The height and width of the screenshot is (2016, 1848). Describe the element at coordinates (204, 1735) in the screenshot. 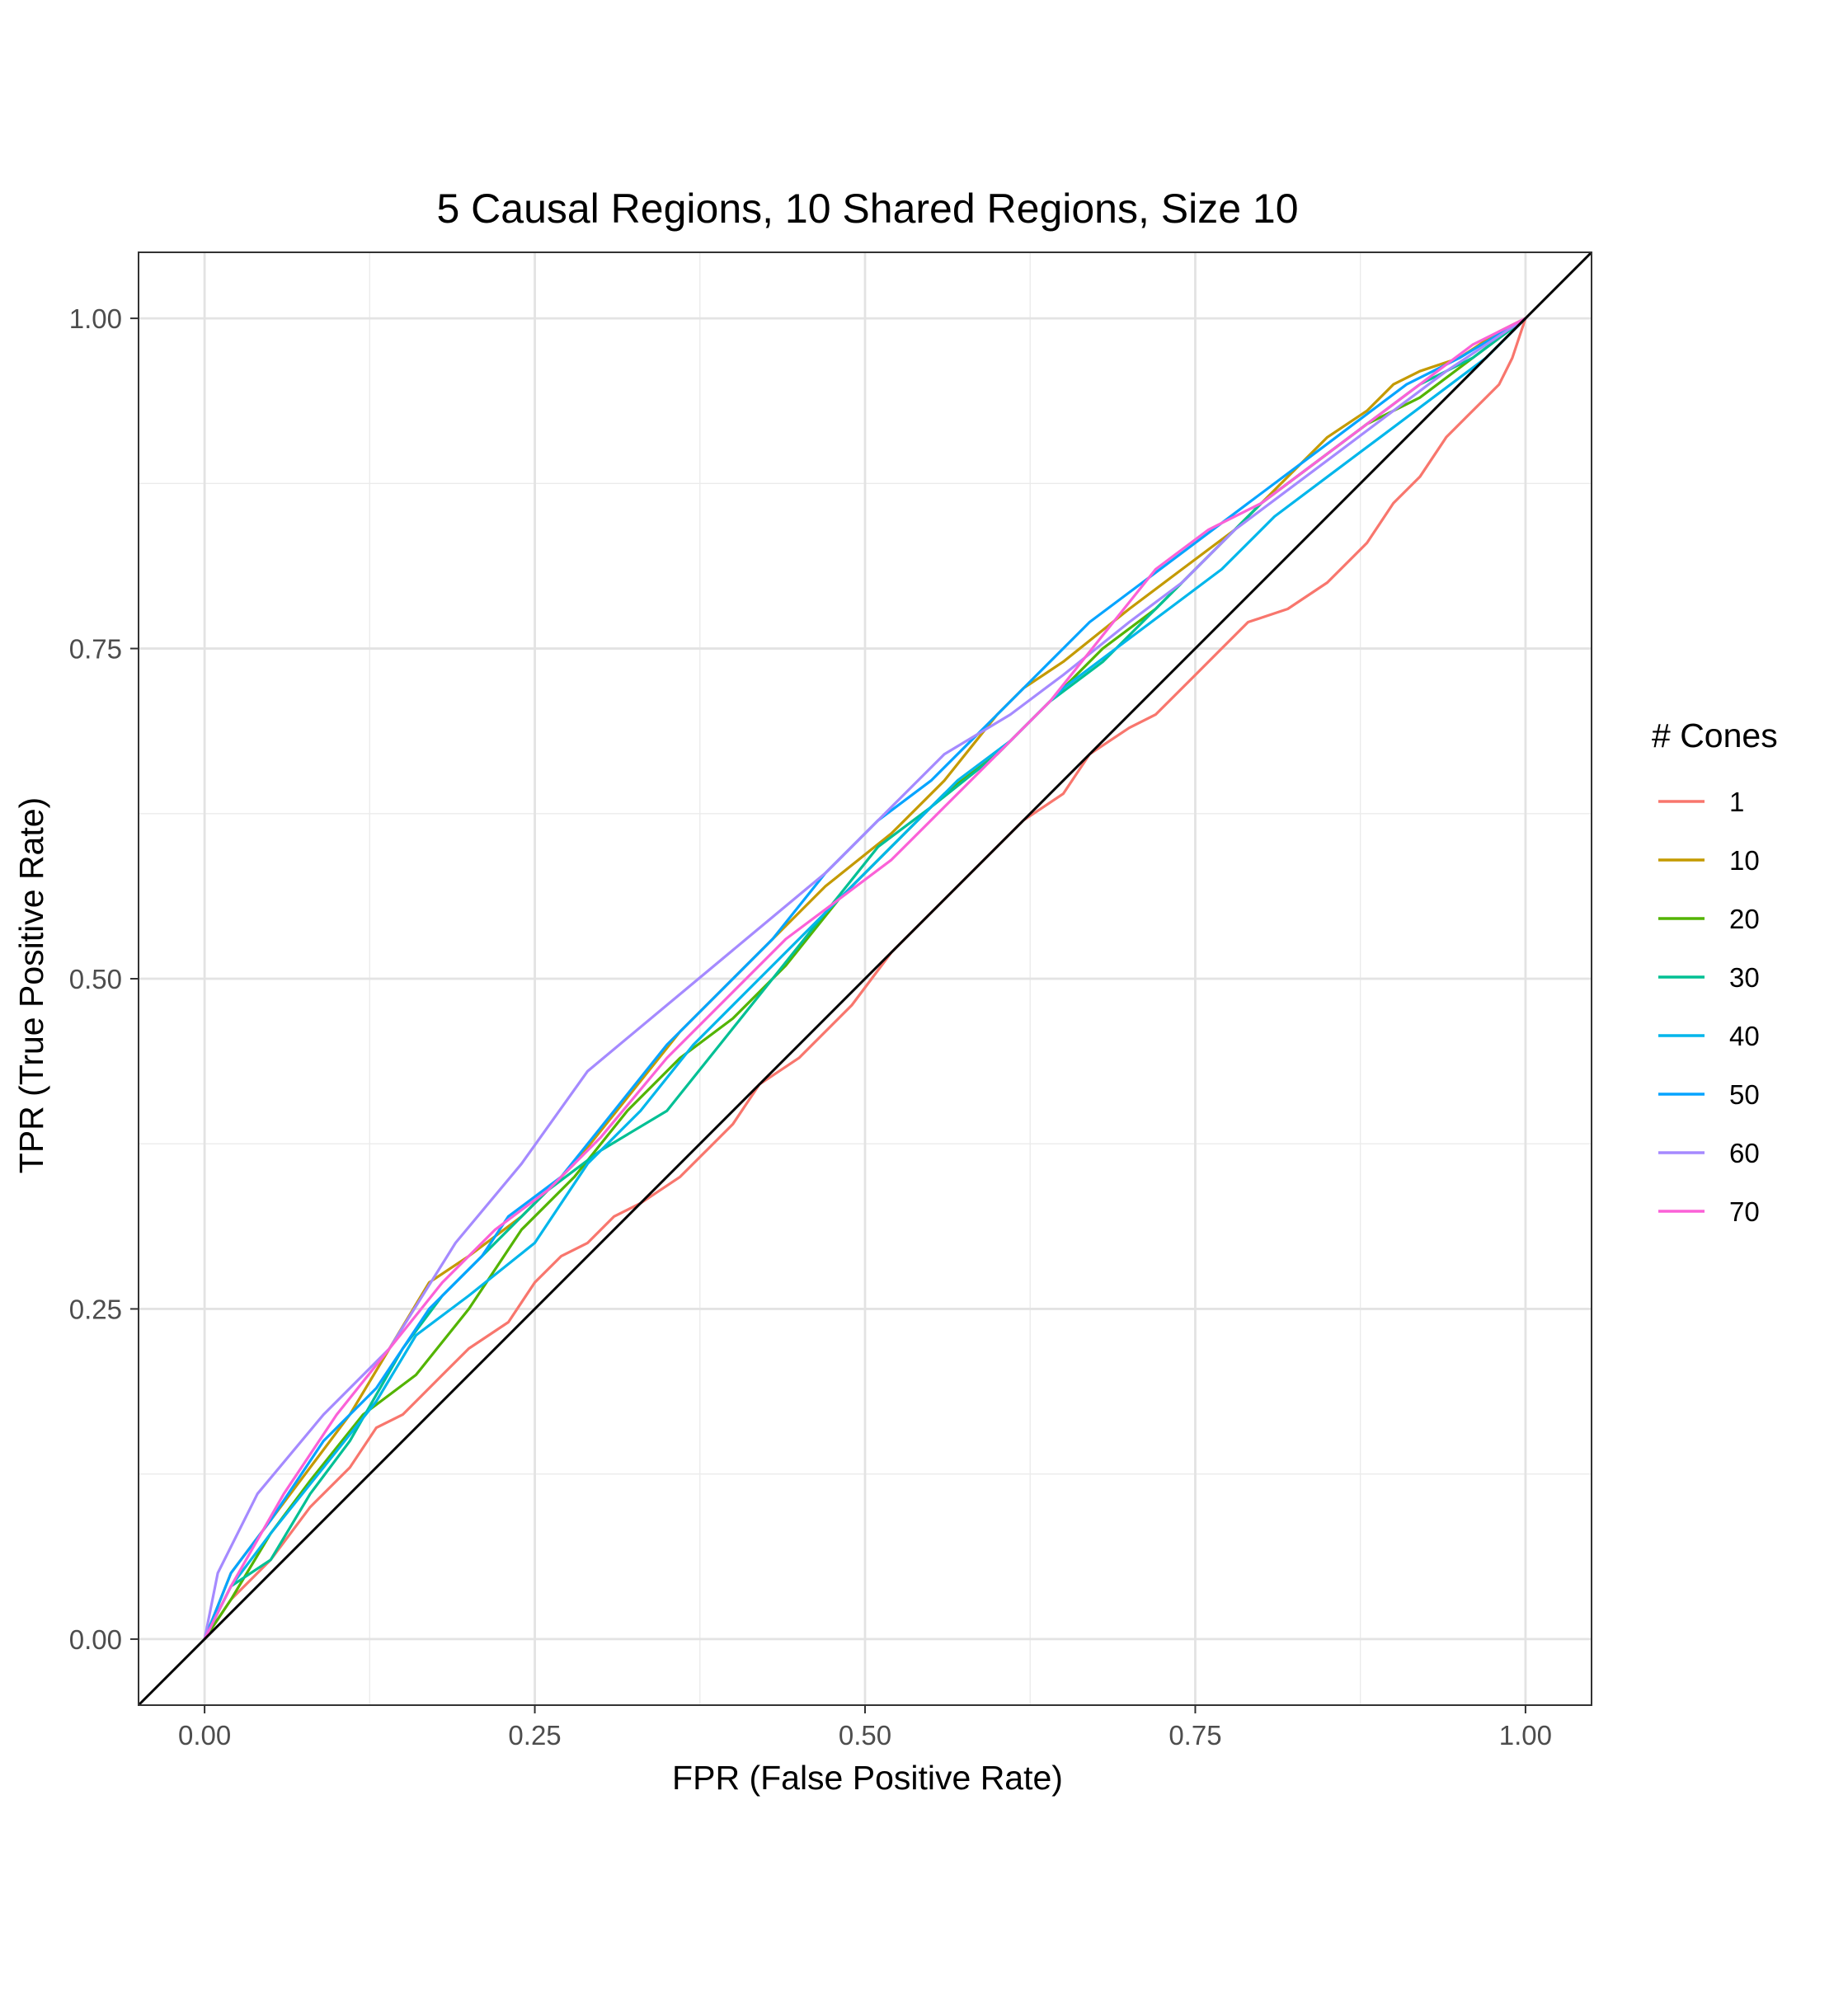

I see `x-tick-label: 0.00` at that location.